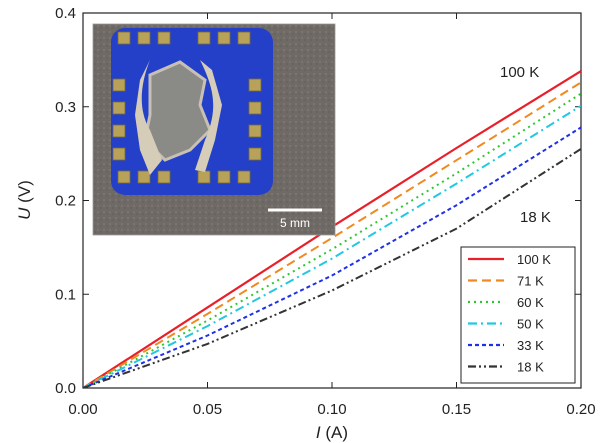  What do you see at coordinates (187, 107) in the screenshot?
I see `contact-pads` at bounding box center [187, 107].